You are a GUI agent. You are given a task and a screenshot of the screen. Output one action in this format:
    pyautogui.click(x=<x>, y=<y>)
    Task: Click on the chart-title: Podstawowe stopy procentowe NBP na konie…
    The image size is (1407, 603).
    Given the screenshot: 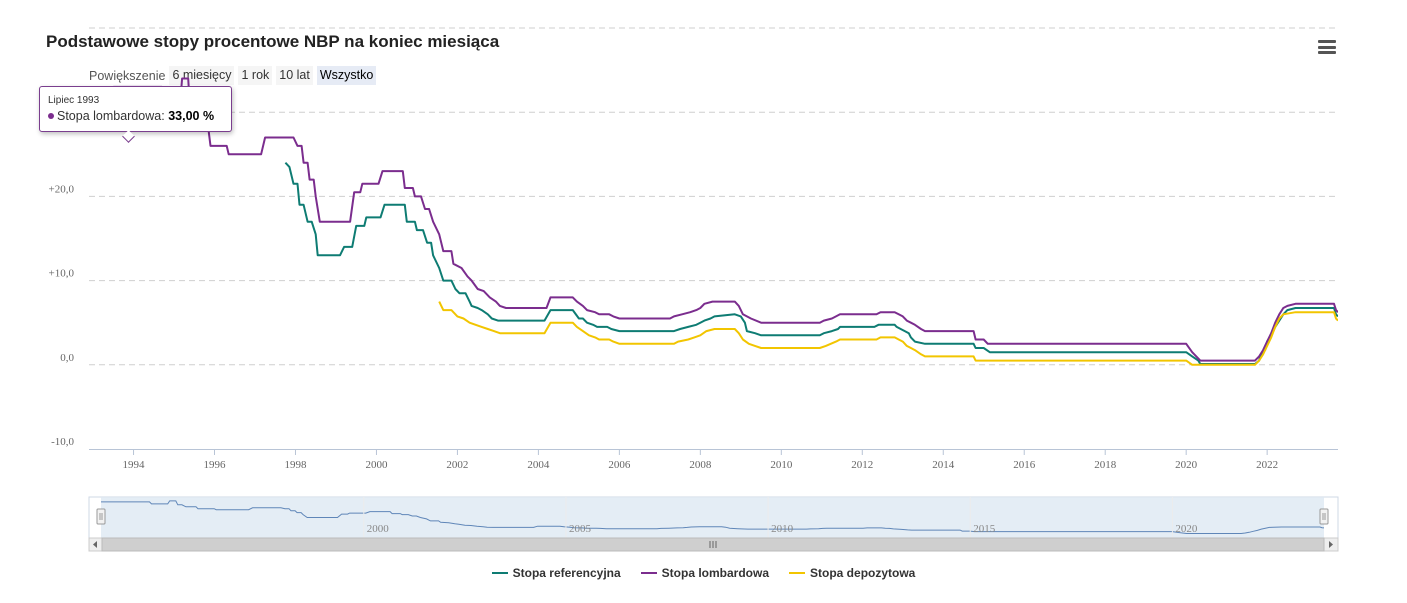 What is the action you would take?
    pyautogui.click(x=273, y=41)
    